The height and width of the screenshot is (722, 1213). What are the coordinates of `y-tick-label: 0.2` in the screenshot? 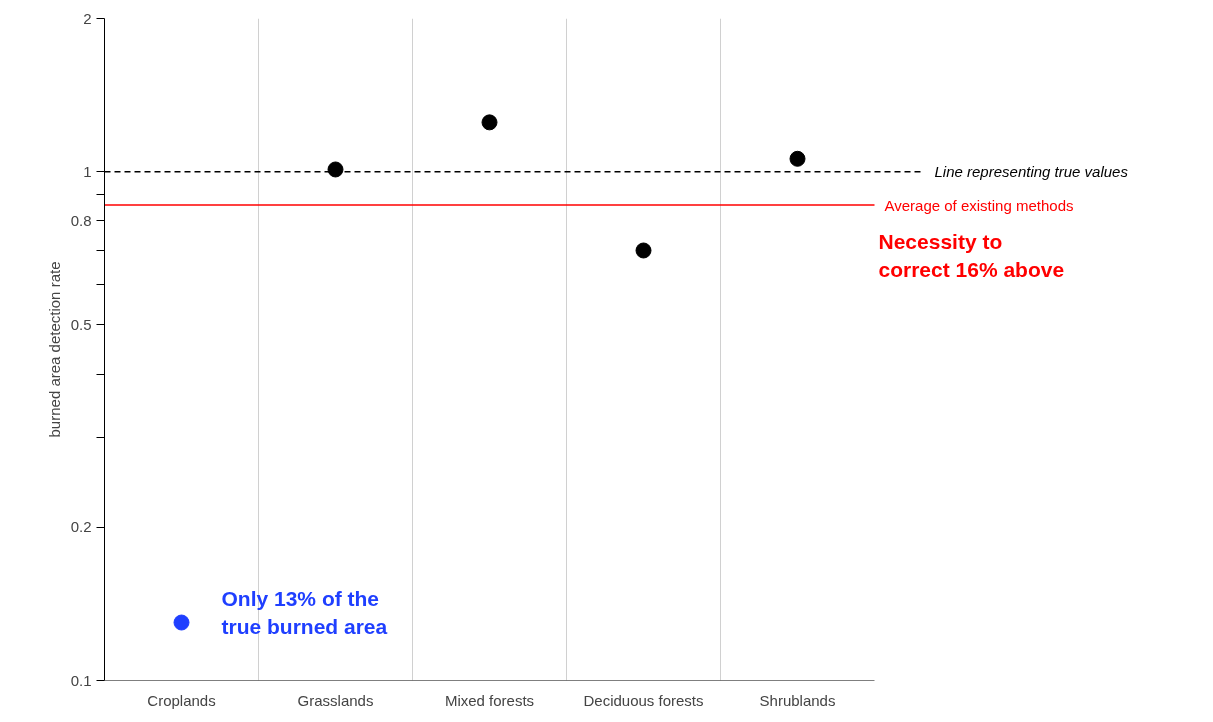 It's located at (81, 527).